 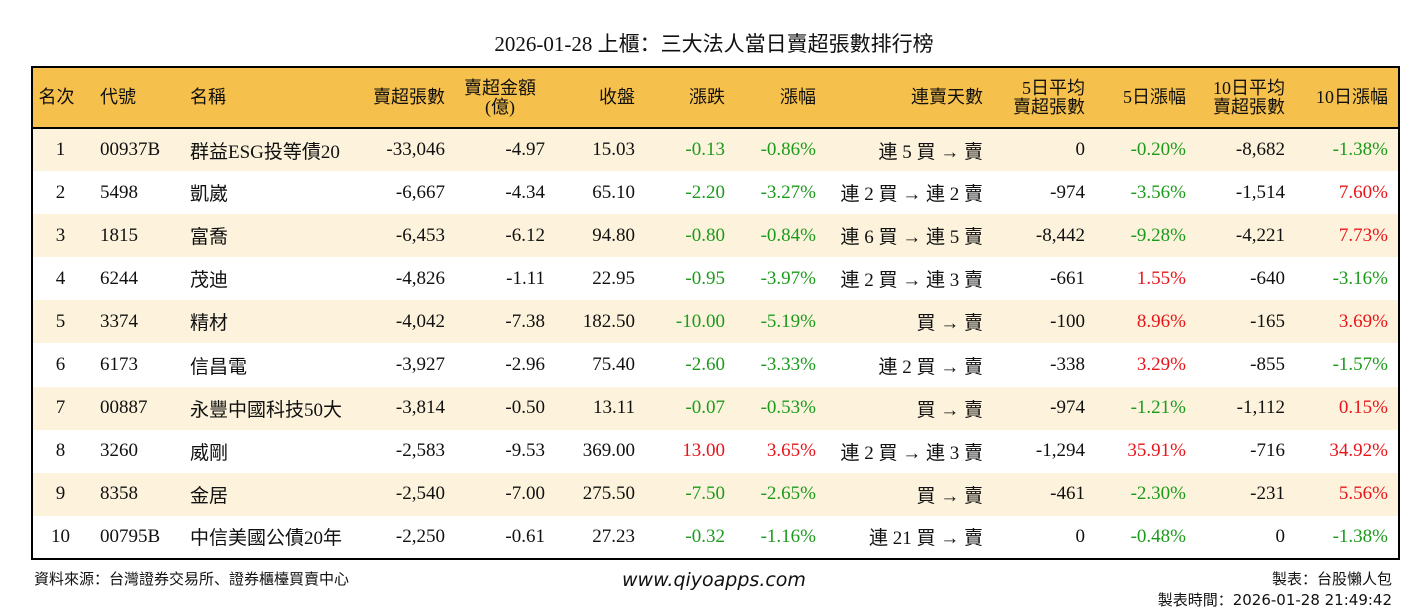 I want to click on cell-close: 13.11, so click(x=613, y=408).